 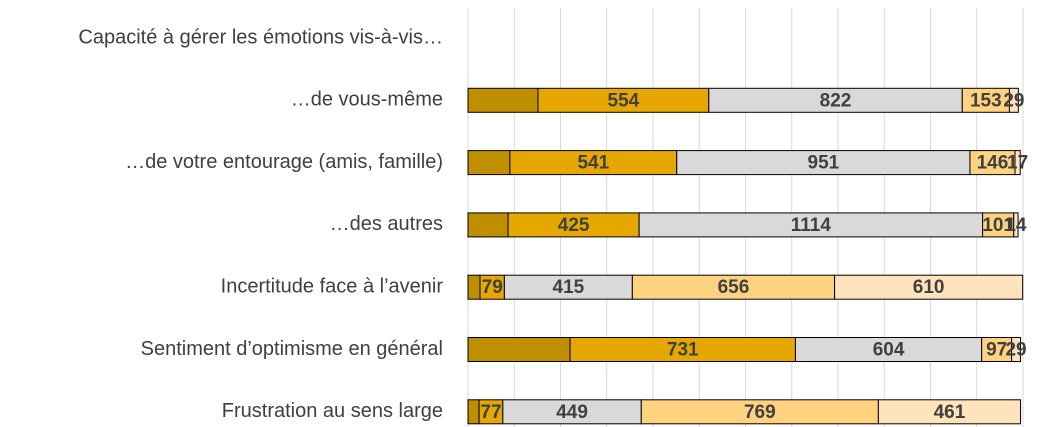 What do you see at coordinates (996, 350) in the screenshot?
I see `data-label: 97` at bounding box center [996, 350].